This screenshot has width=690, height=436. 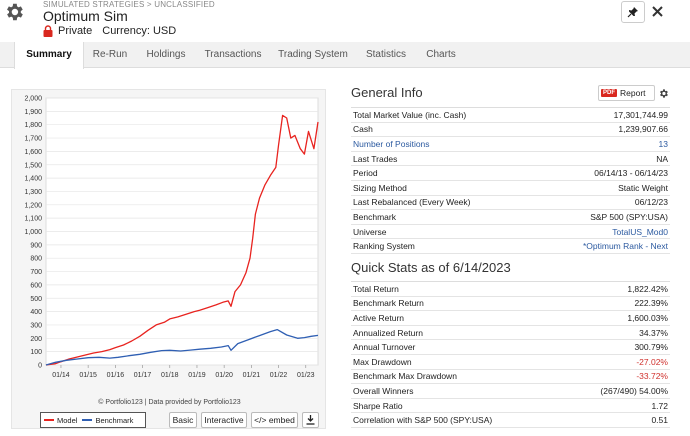 I want to click on y-tick-label: 2,000, so click(x=33, y=99).